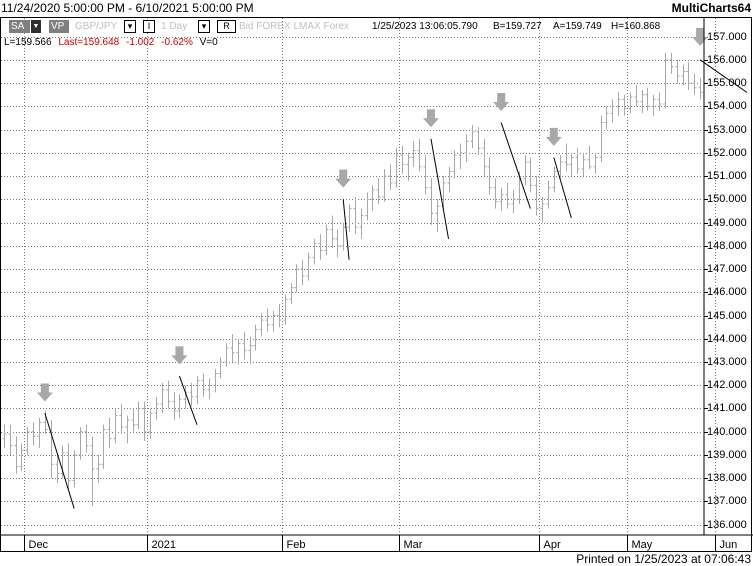 The height and width of the screenshot is (566, 753). What do you see at coordinates (727, 315) in the screenshot?
I see `y-tick-label: 145.000` at bounding box center [727, 315].